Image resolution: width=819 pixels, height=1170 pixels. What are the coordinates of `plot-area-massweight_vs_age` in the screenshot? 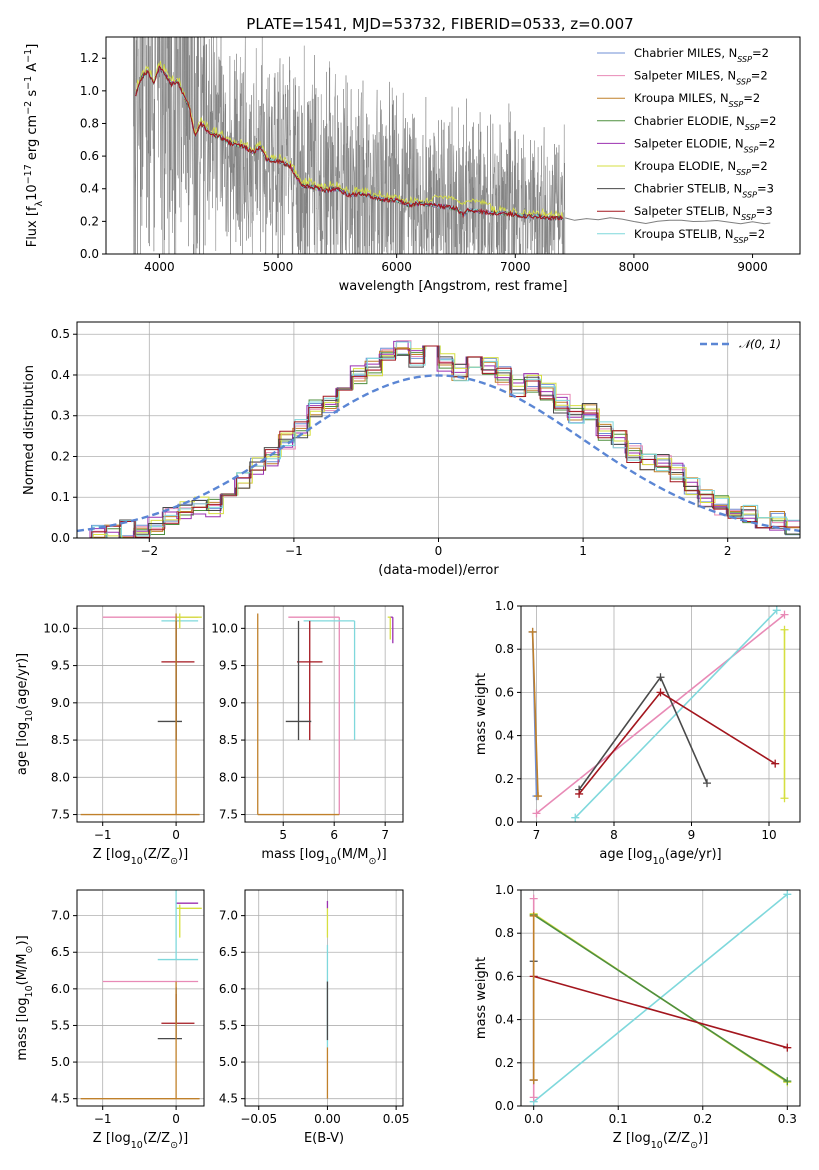 It's located at (658, 714).